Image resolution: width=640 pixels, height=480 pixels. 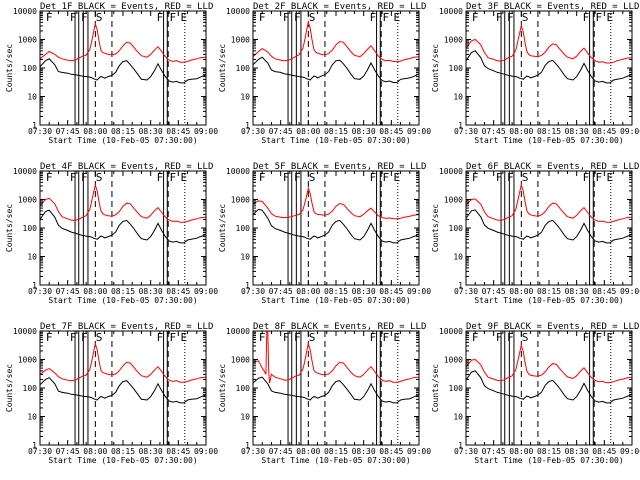 I want to click on chart-title: Det 9F BLACK = Events, RED = LLD, so click(x=552, y=327).